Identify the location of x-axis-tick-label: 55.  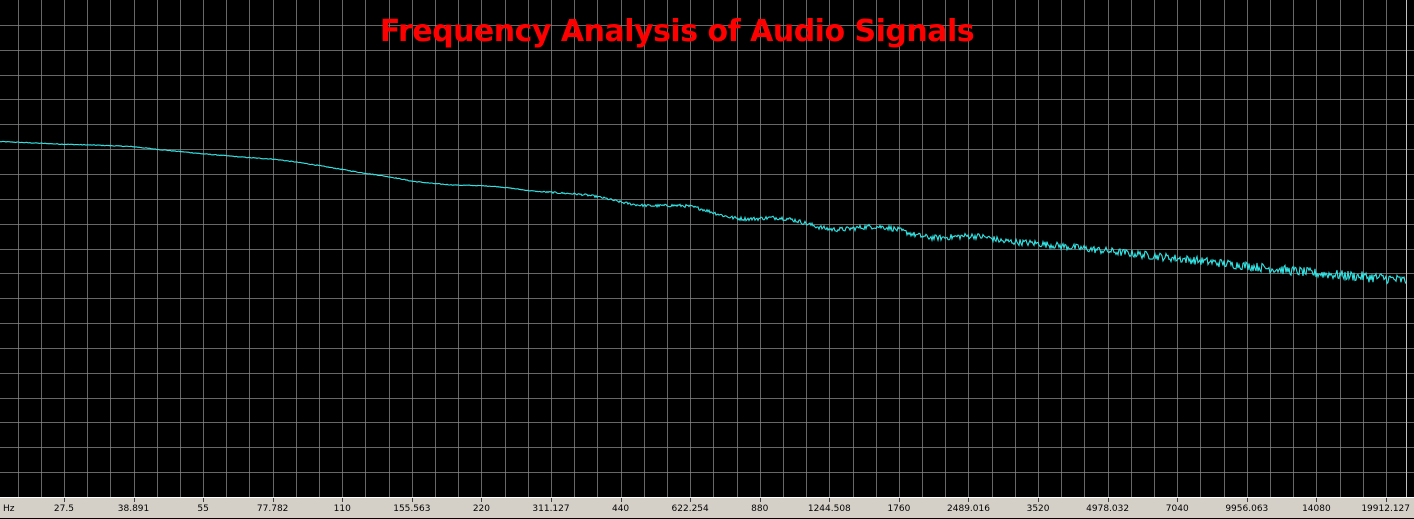
(202, 509).